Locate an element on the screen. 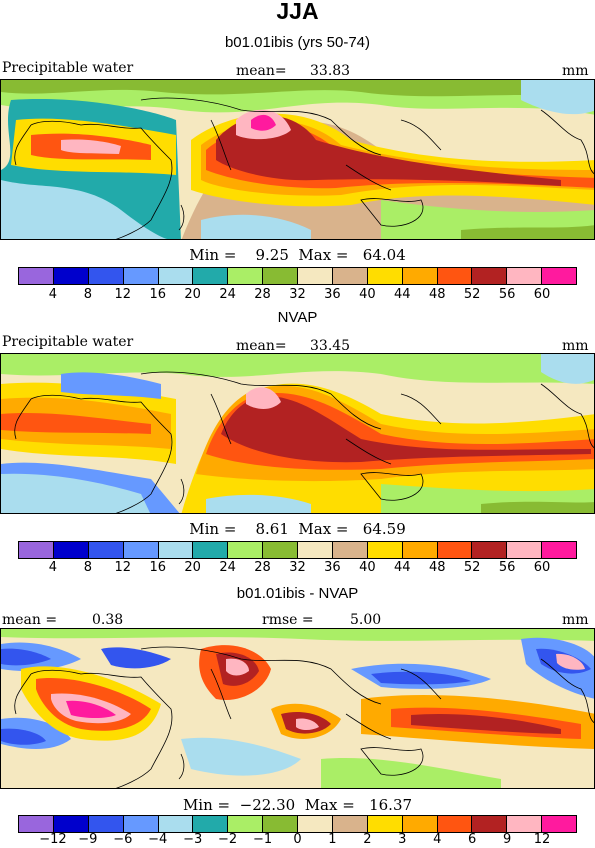 Image resolution: width=595 pixels, height=848 pixels. panel3-rmse-value: 5.00 is located at coordinates (366, 620).